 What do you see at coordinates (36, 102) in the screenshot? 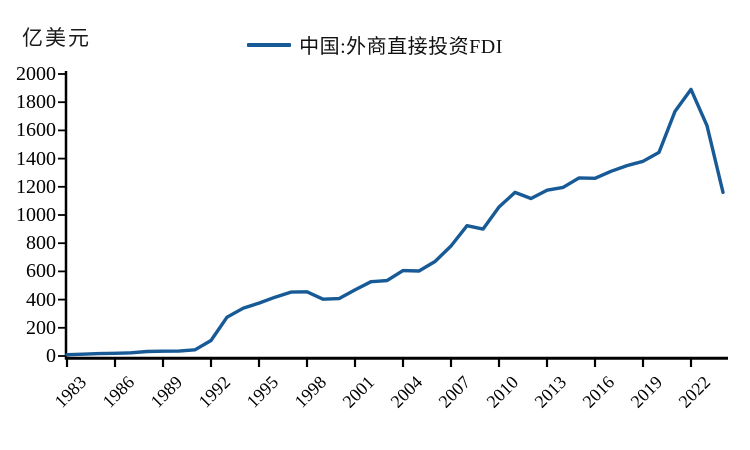
I see `y-tick-label: 1800` at bounding box center [36, 102].